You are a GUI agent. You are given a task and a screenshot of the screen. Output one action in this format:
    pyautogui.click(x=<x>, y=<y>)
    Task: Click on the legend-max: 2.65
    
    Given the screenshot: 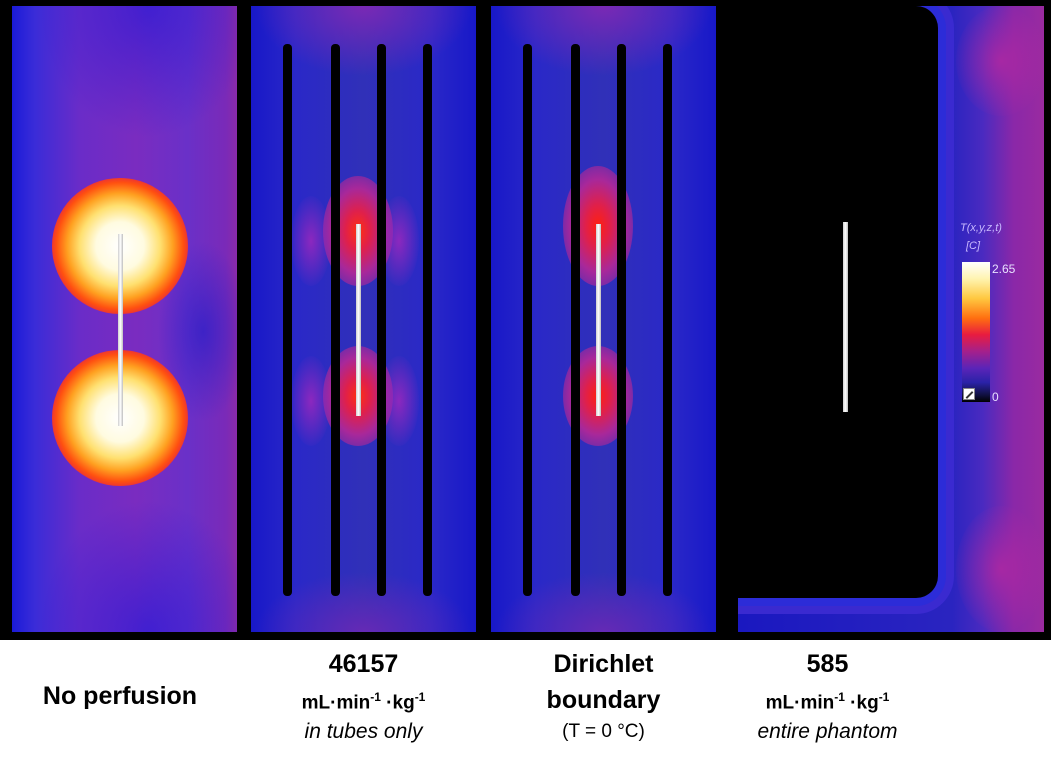 What is the action you would take?
    pyautogui.click(x=1004, y=269)
    